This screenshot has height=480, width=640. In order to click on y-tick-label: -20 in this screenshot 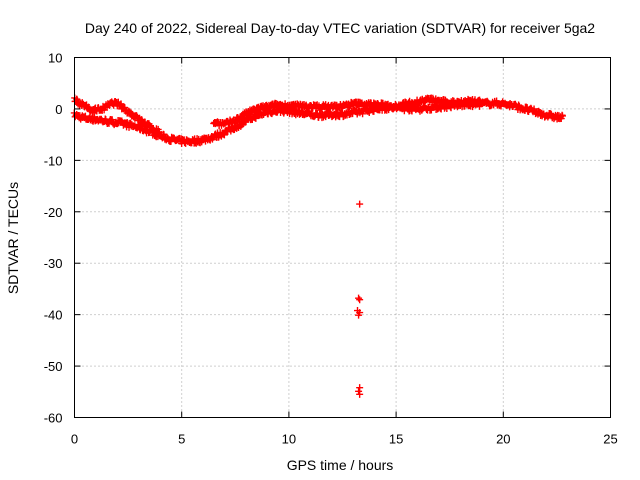, I will do `click(53, 212)`.